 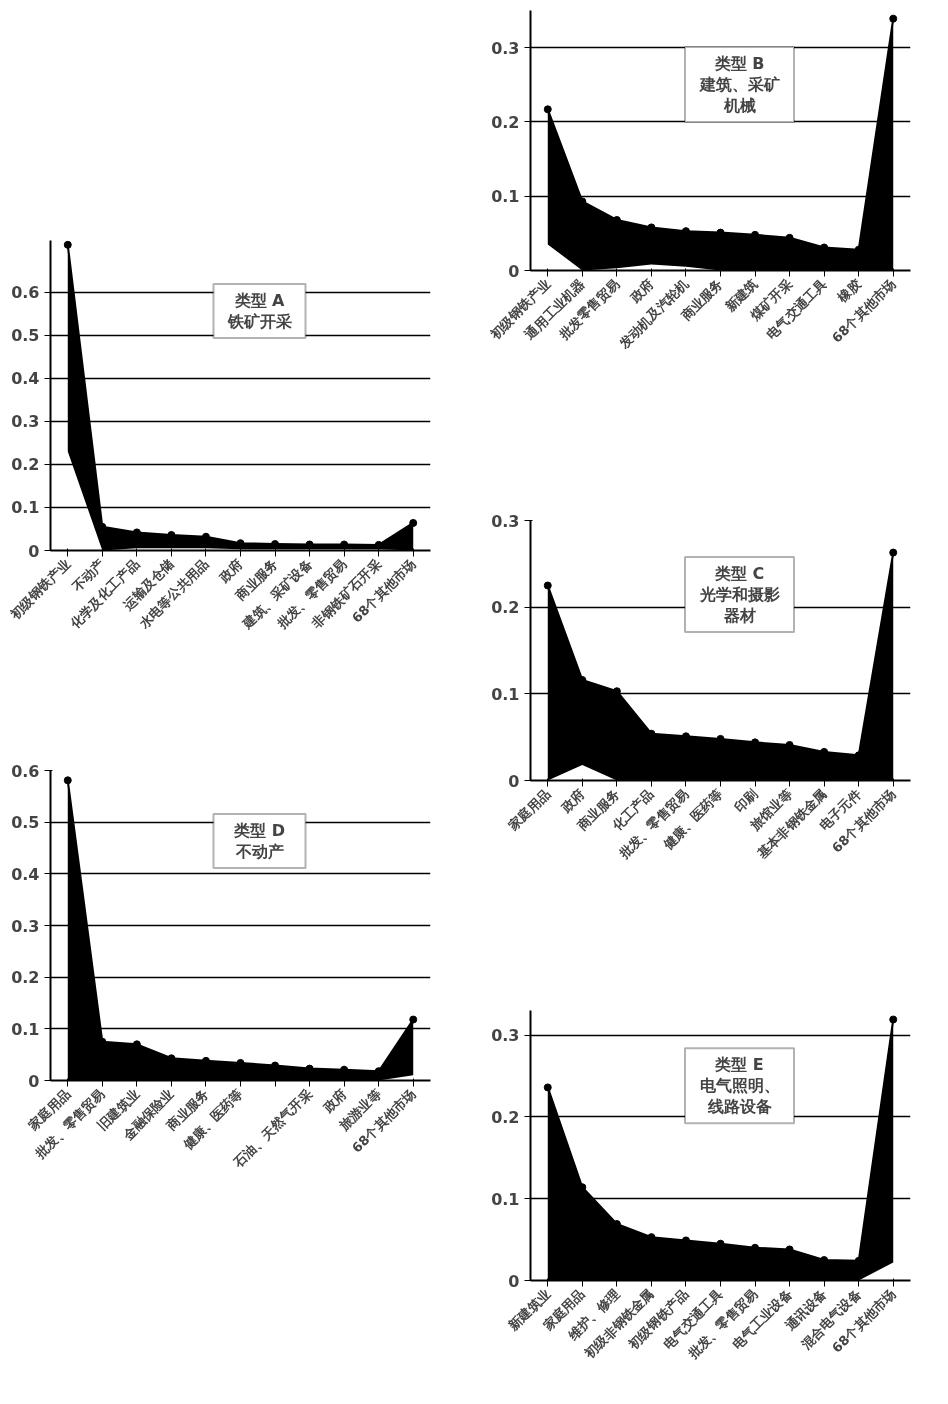 I want to click on text: 建筑、采矿机械, so click(x=738, y=94).